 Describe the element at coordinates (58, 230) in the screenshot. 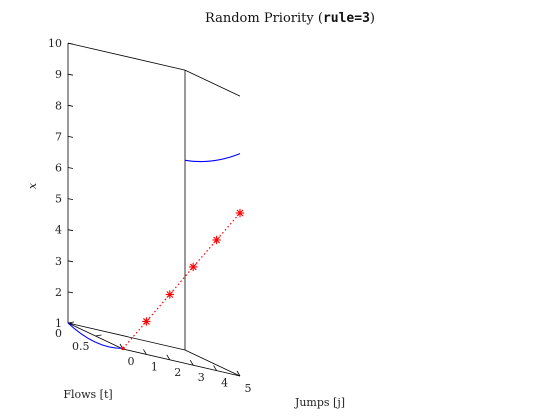

I see `z-tick-label: 4` at that location.